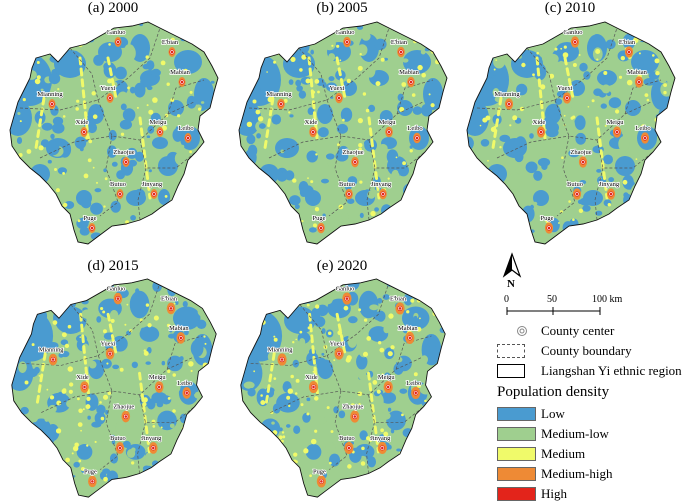 The width and height of the screenshot is (685, 503). What do you see at coordinates (554, 493) in the screenshot?
I see `legend-high: High` at bounding box center [554, 493].